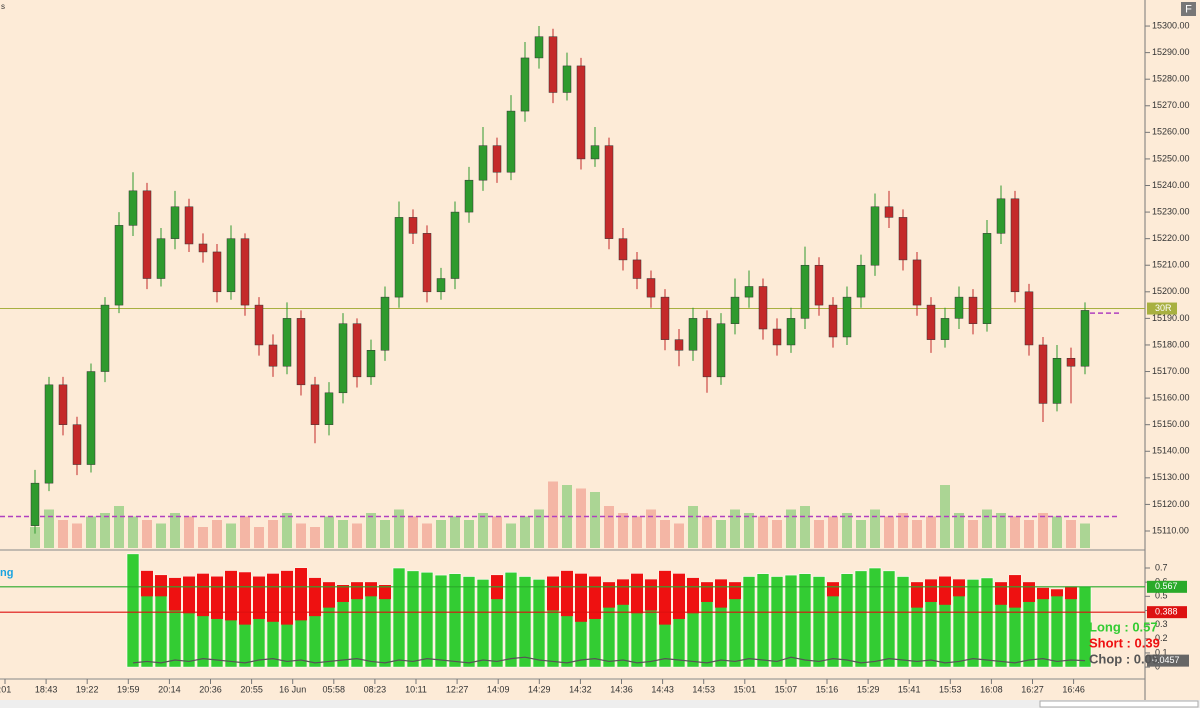  I want to click on x-tick-label: 15:16, so click(827, 689).